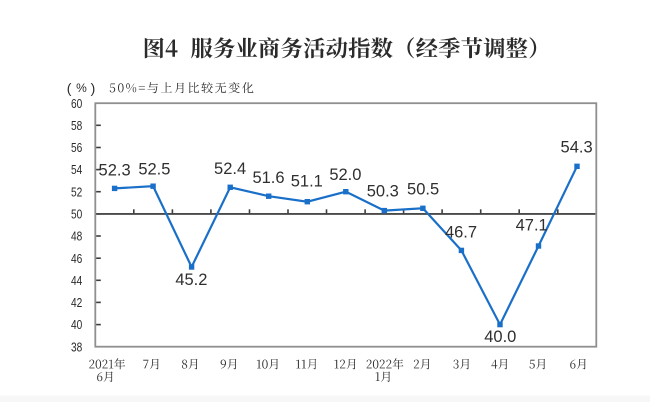 The height and width of the screenshot is (402, 650). I want to click on svg-text: 60, so click(76, 103).